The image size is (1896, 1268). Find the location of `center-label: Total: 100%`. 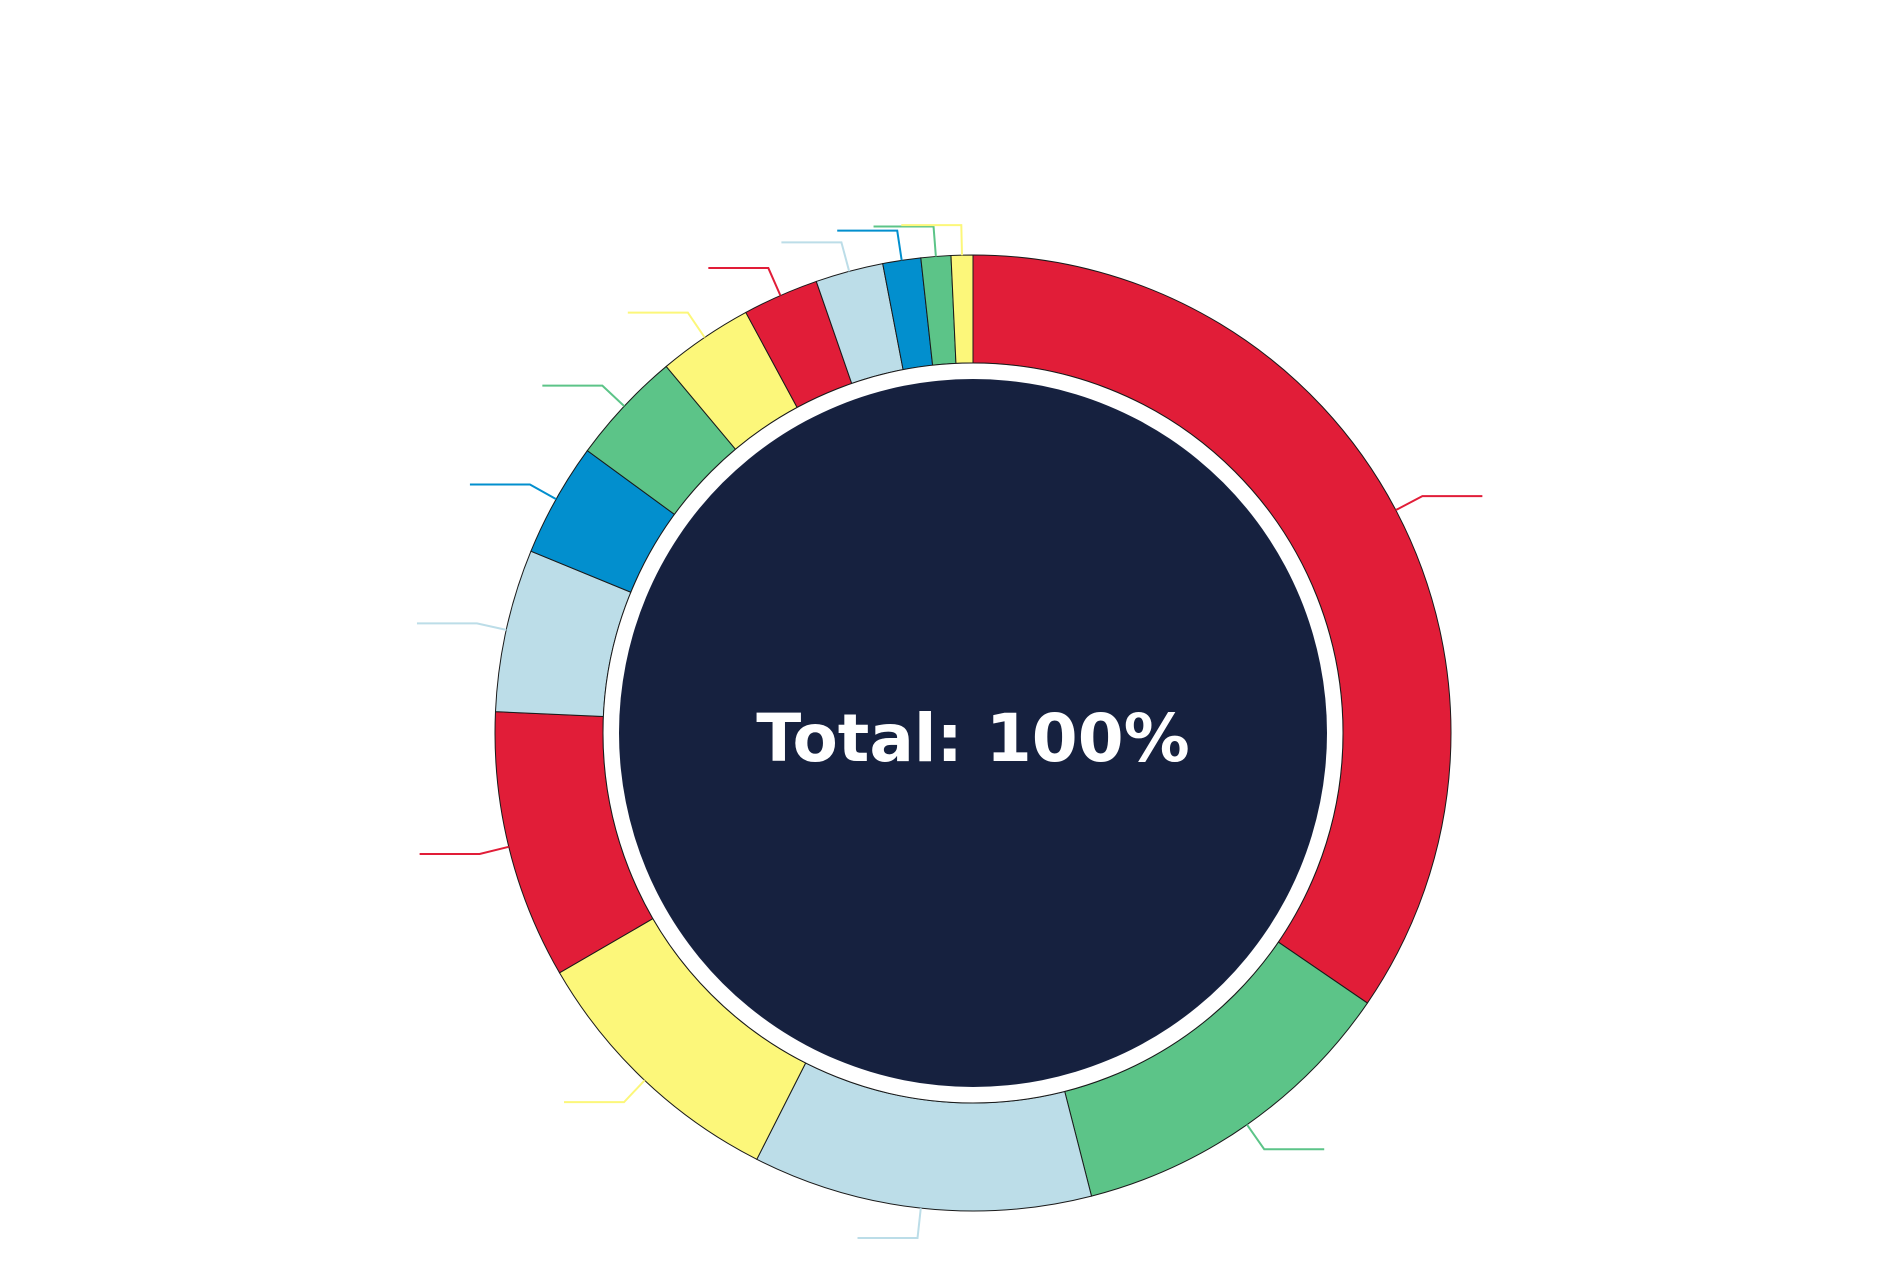

center-label: Total: 100% is located at coordinates (973, 738).